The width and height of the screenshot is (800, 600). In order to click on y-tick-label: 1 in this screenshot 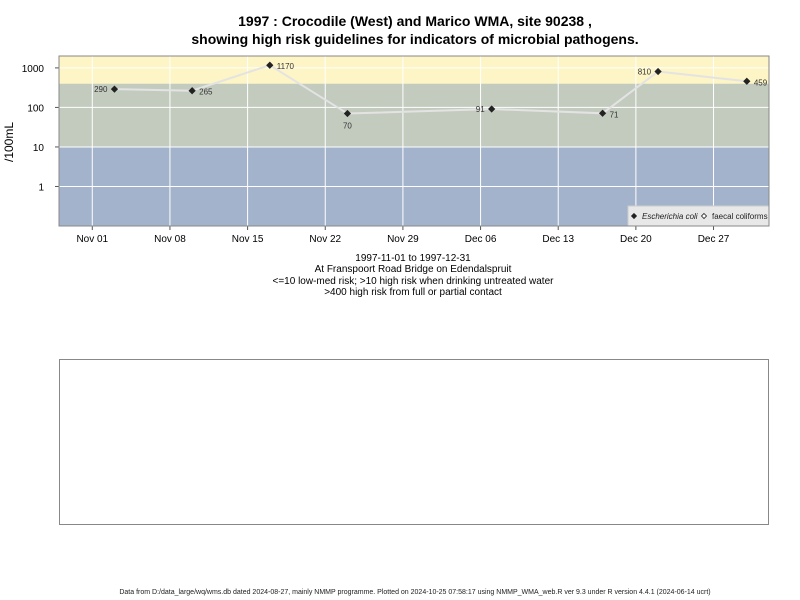, I will do `click(41, 187)`.